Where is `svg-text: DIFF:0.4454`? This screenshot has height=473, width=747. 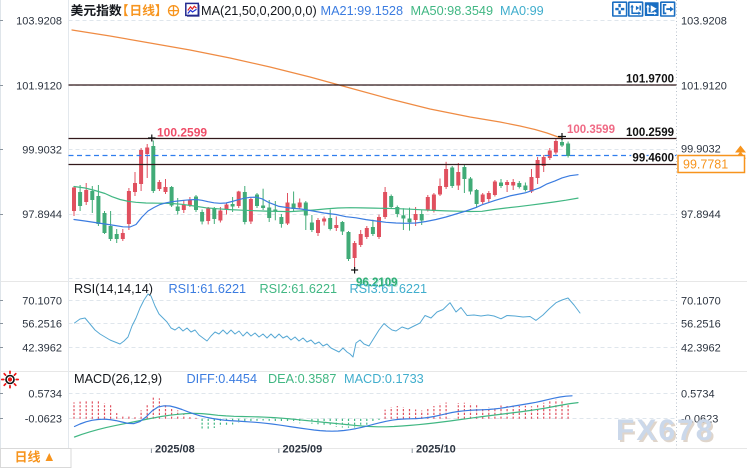 svg-text: DIFF:0.4454 is located at coordinates (222, 379).